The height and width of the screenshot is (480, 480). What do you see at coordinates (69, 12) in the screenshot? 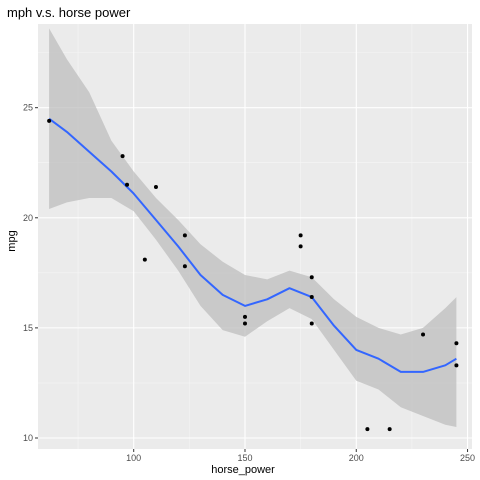
I see `chart-title: mph v.s. horse power` at bounding box center [69, 12].